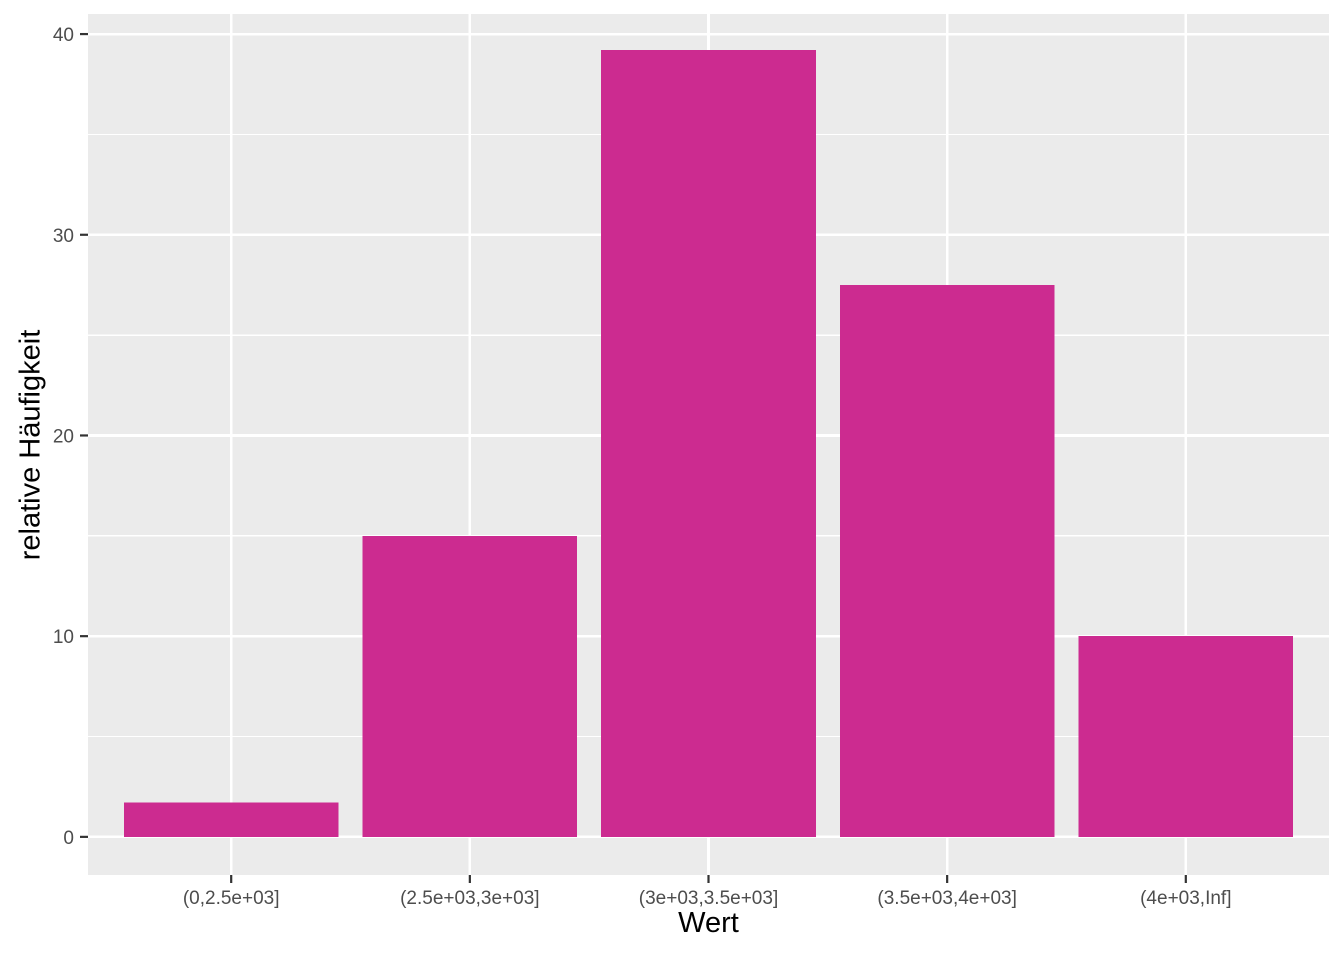 This screenshot has height=960, width=1344. Describe the element at coordinates (231, 898) in the screenshot. I see `x-tick-label: (0,2.5e+03]` at that location.